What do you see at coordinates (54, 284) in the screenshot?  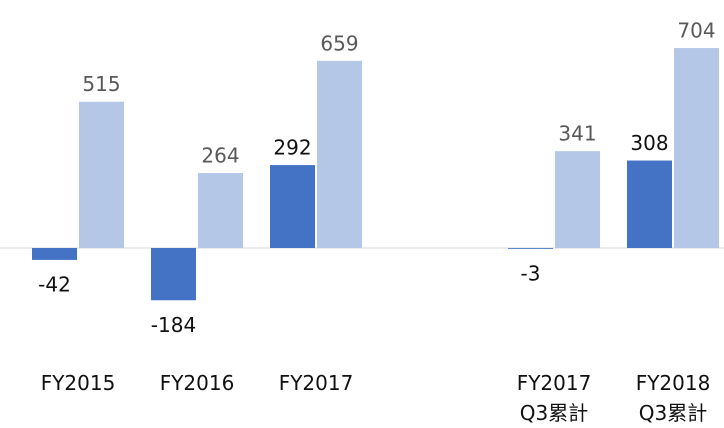 I see `data-label: -42` at bounding box center [54, 284].